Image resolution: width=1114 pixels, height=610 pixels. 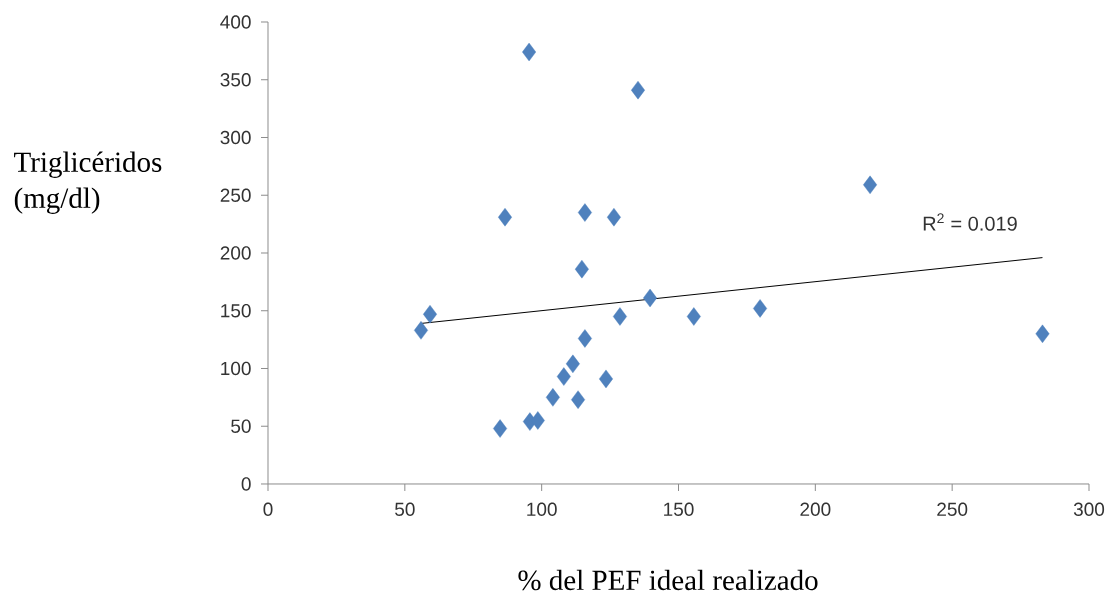 I want to click on y-tick-label: 400, so click(x=235, y=22).